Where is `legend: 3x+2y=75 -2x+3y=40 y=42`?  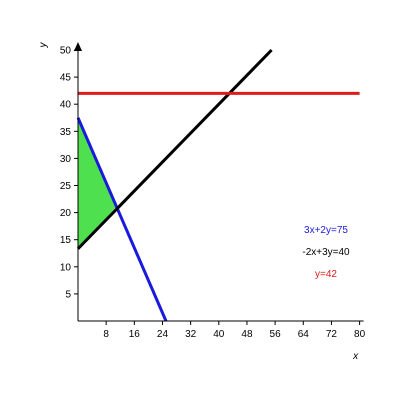
legend: 3x+2y=75 -2x+3y=40 y=42 is located at coordinates (326, 252).